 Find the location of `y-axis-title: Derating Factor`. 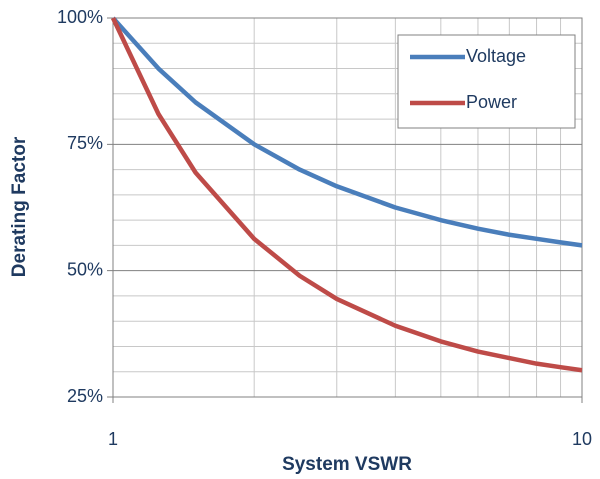

y-axis-title: Derating Factor is located at coordinates (19, 206).